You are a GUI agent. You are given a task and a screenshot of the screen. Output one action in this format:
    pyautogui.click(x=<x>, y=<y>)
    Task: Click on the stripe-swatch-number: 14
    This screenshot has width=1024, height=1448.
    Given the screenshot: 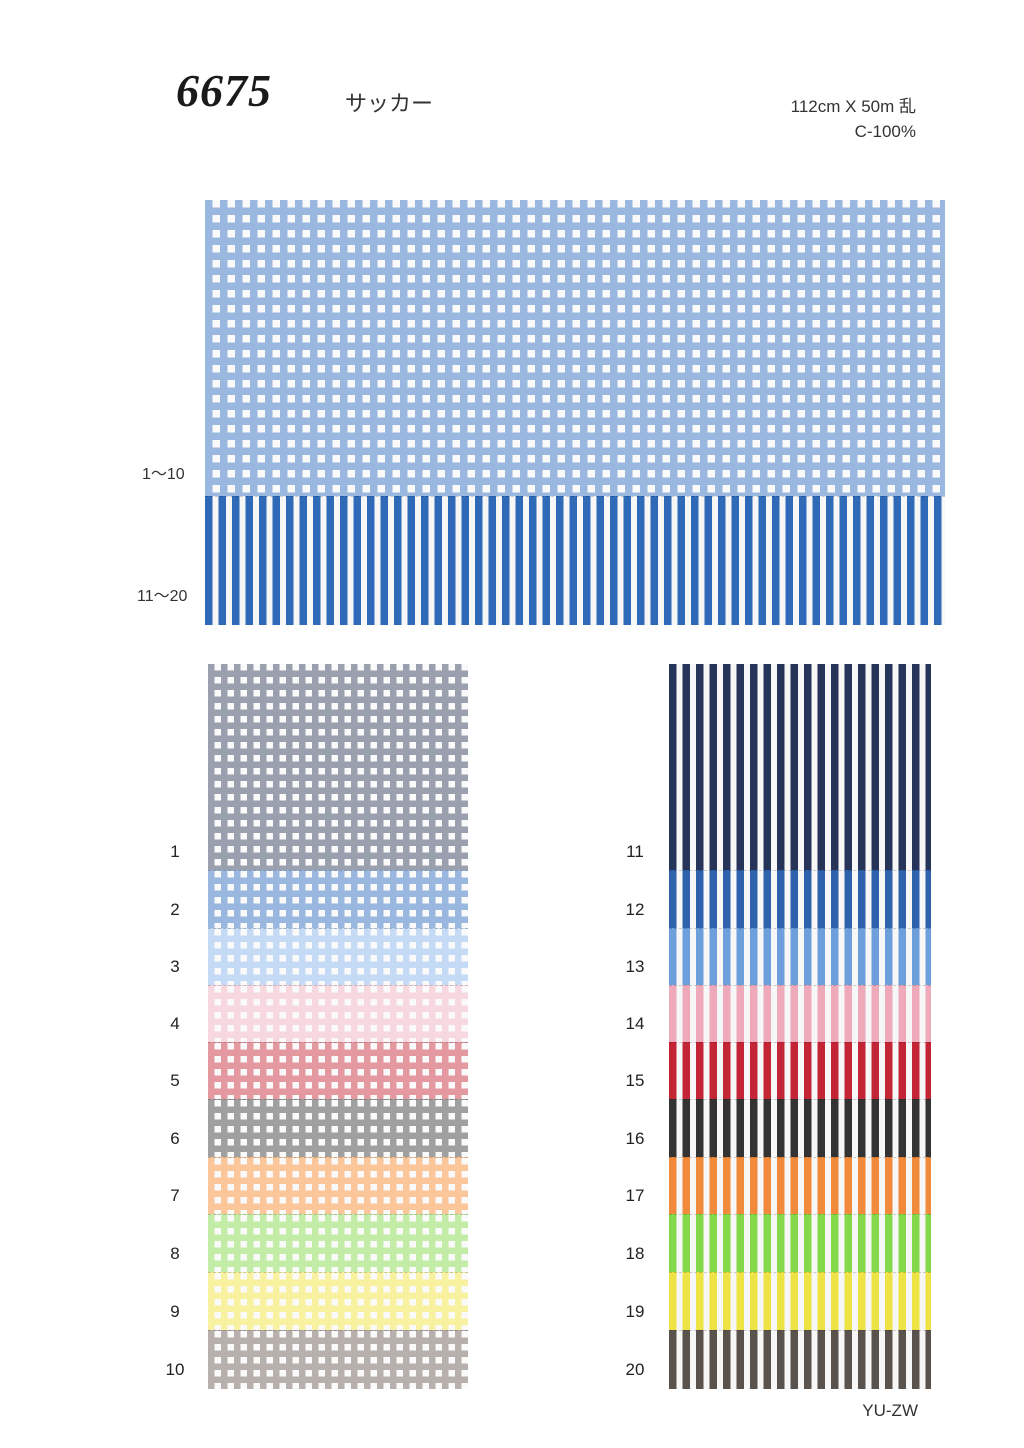 What is the action you would take?
    pyautogui.click(x=635, y=1023)
    